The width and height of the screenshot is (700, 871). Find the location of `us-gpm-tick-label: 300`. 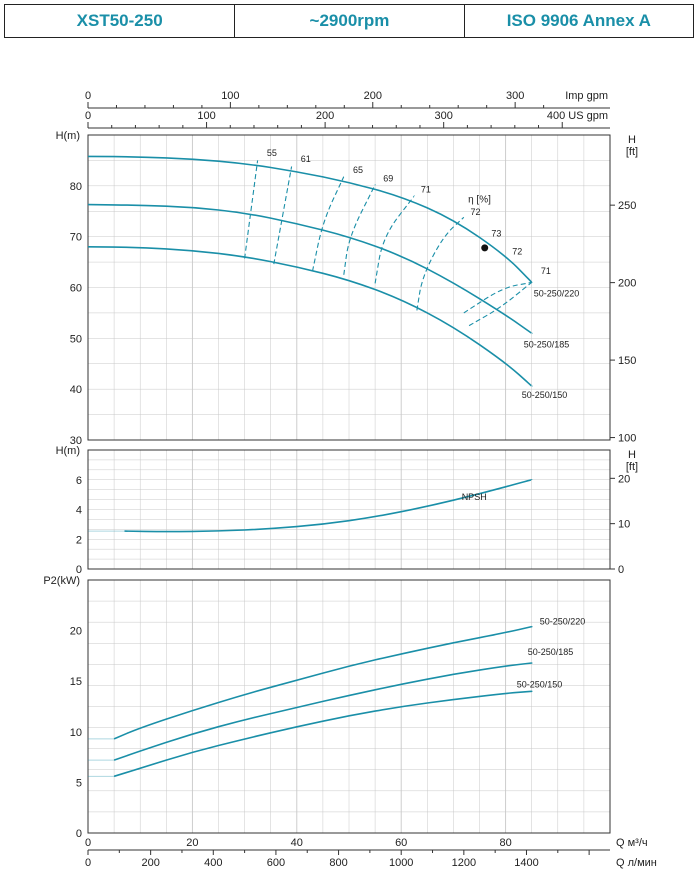

us-gpm-tick-label: 300 is located at coordinates (443, 116).